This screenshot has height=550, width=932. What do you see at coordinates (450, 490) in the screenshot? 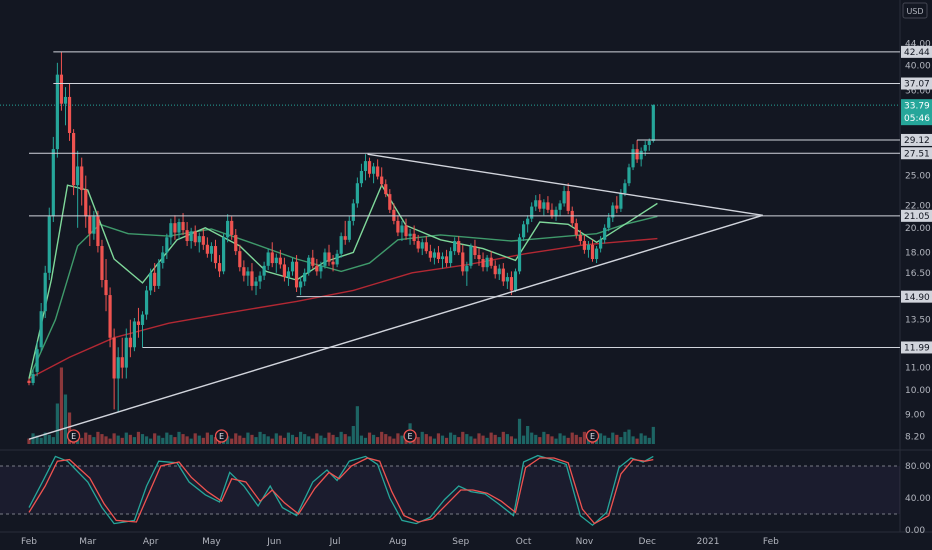
I see `oscillator-pane` at bounding box center [450, 490].